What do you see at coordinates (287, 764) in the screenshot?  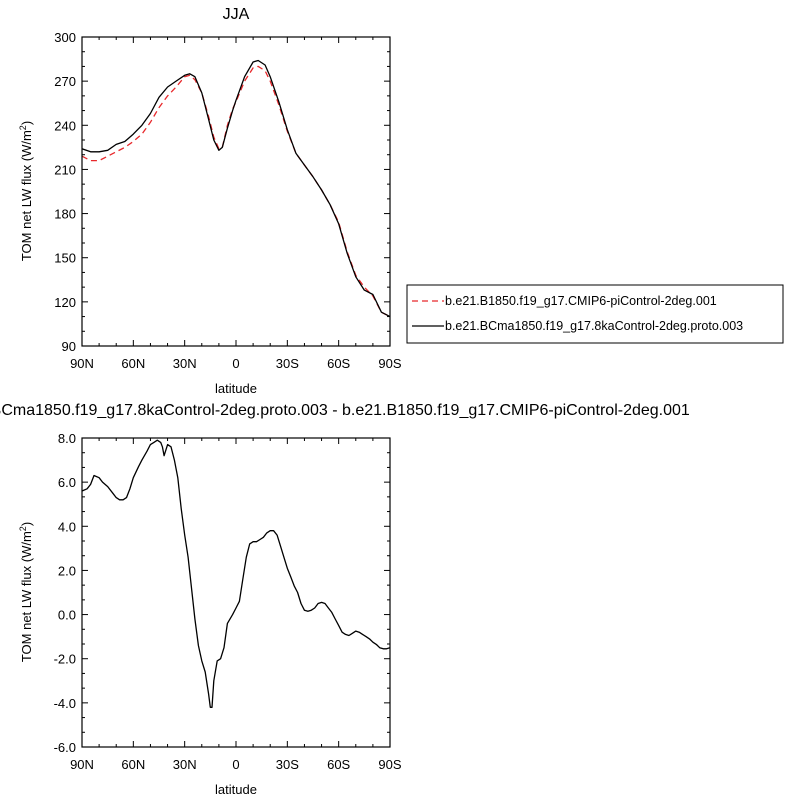 I see `bottom-x-tick-label: 30S` at bounding box center [287, 764].